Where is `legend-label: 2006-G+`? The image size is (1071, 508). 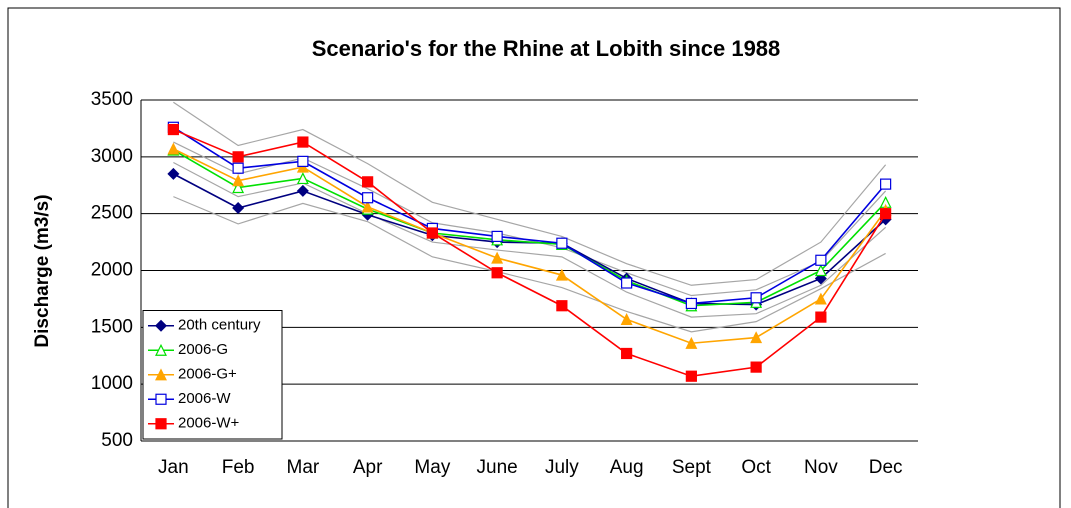
legend-label: 2006-G+ is located at coordinates (207, 374).